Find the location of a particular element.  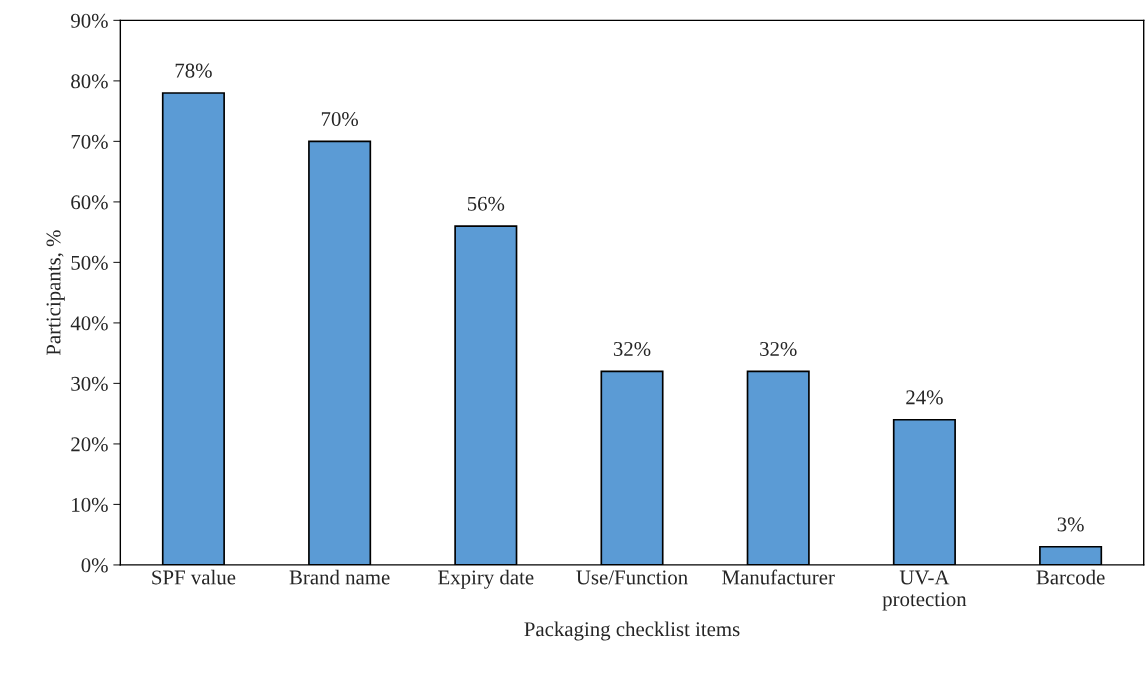

x-tick-label: Use/Function is located at coordinates (632, 577).